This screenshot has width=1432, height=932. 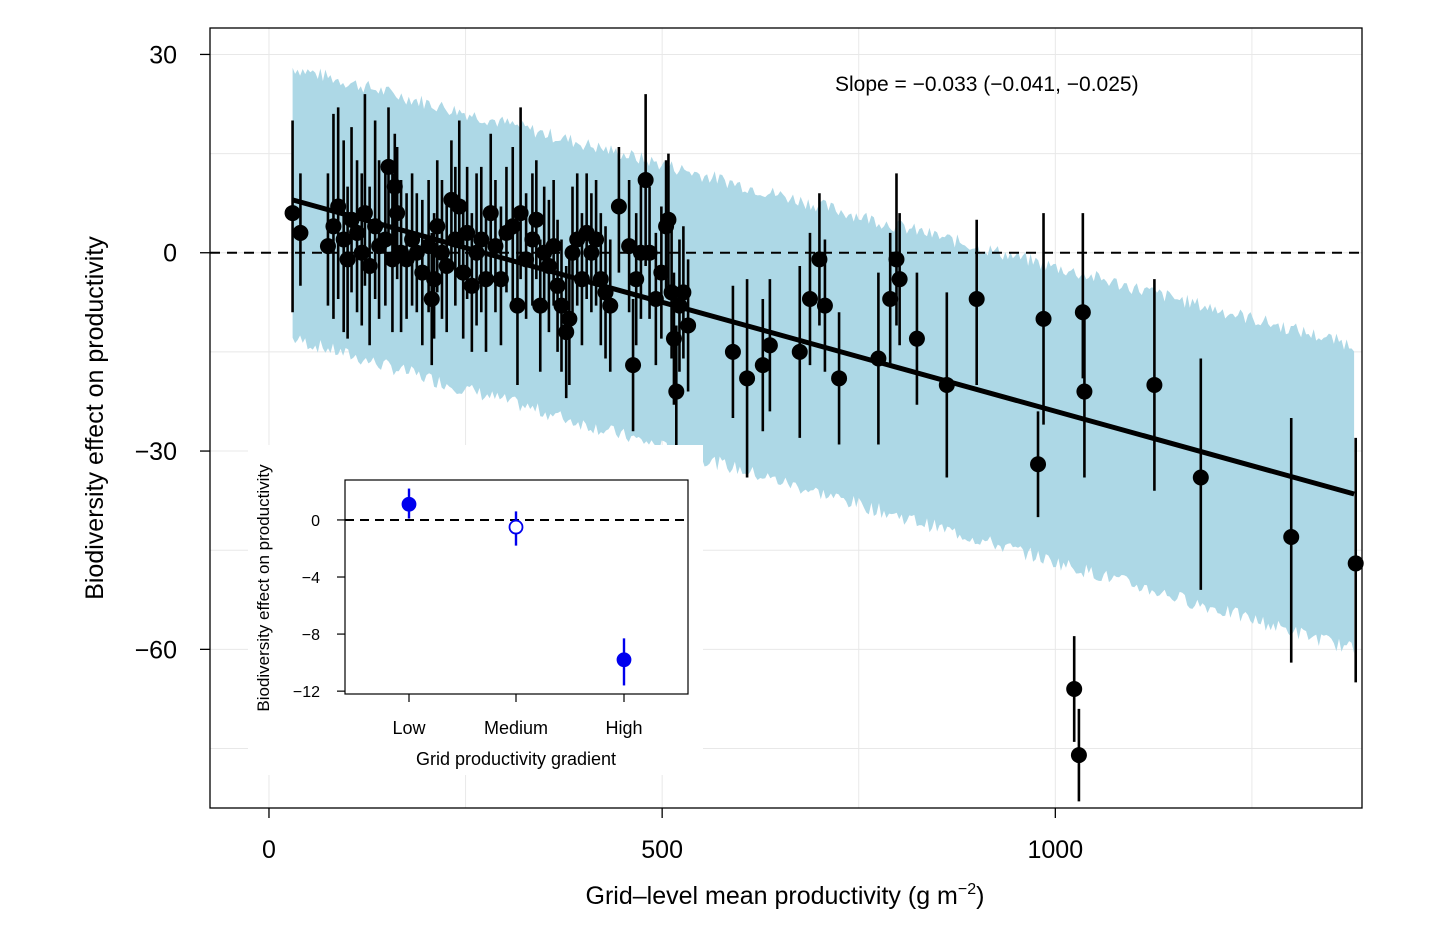 I want to click on y-tick-label: −60, so click(x=156, y=650).